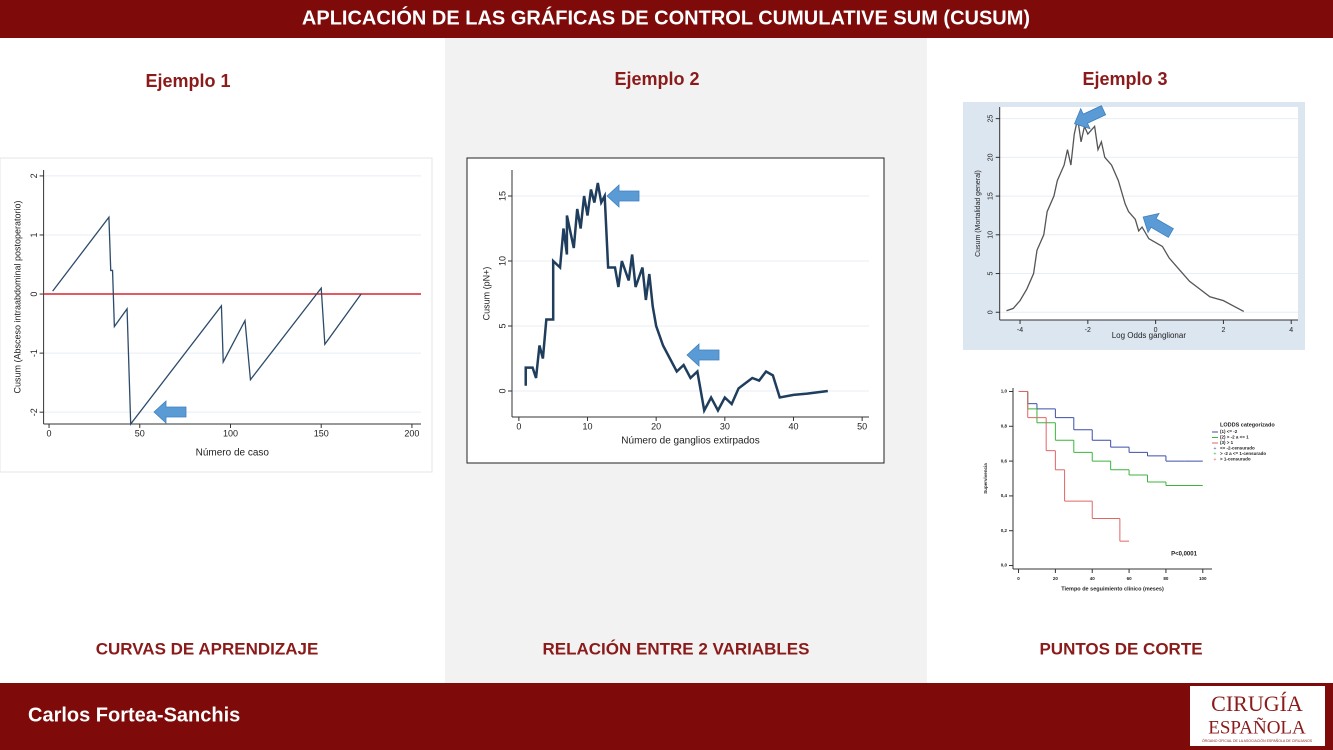 The height and width of the screenshot is (750, 1333). I want to click on y-tick-label: 0,6, so click(1004, 460).